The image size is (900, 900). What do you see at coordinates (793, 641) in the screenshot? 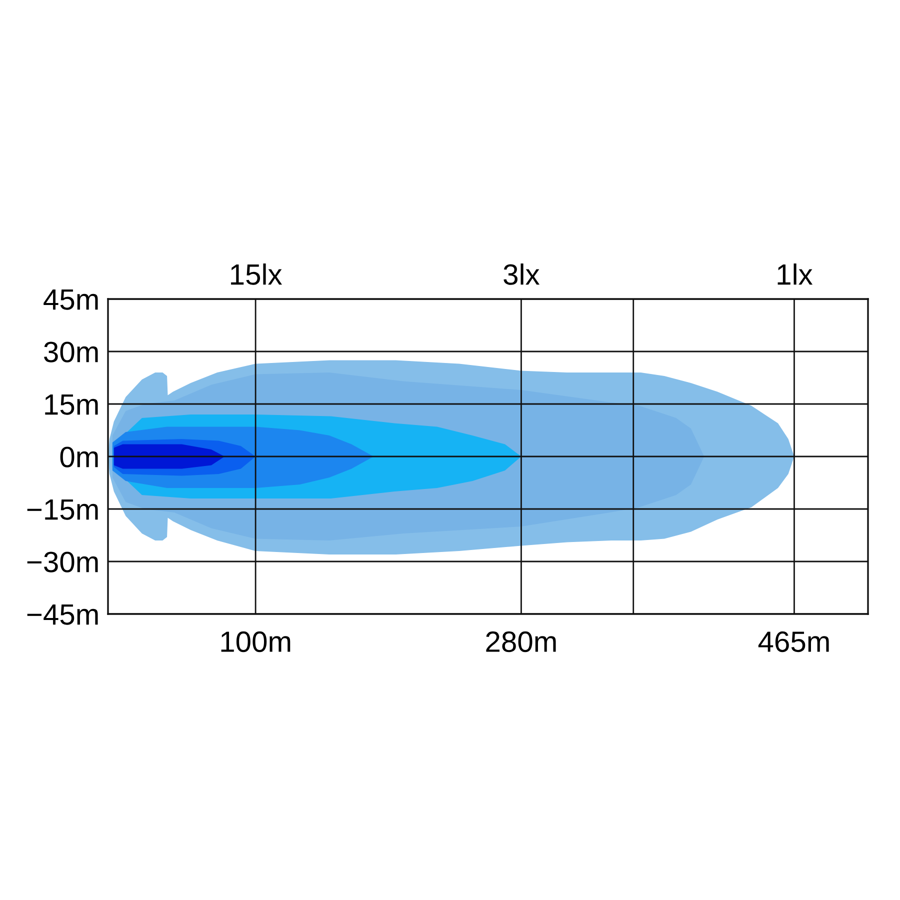
I see `x-tick-label: 465m` at bounding box center [793, 641].